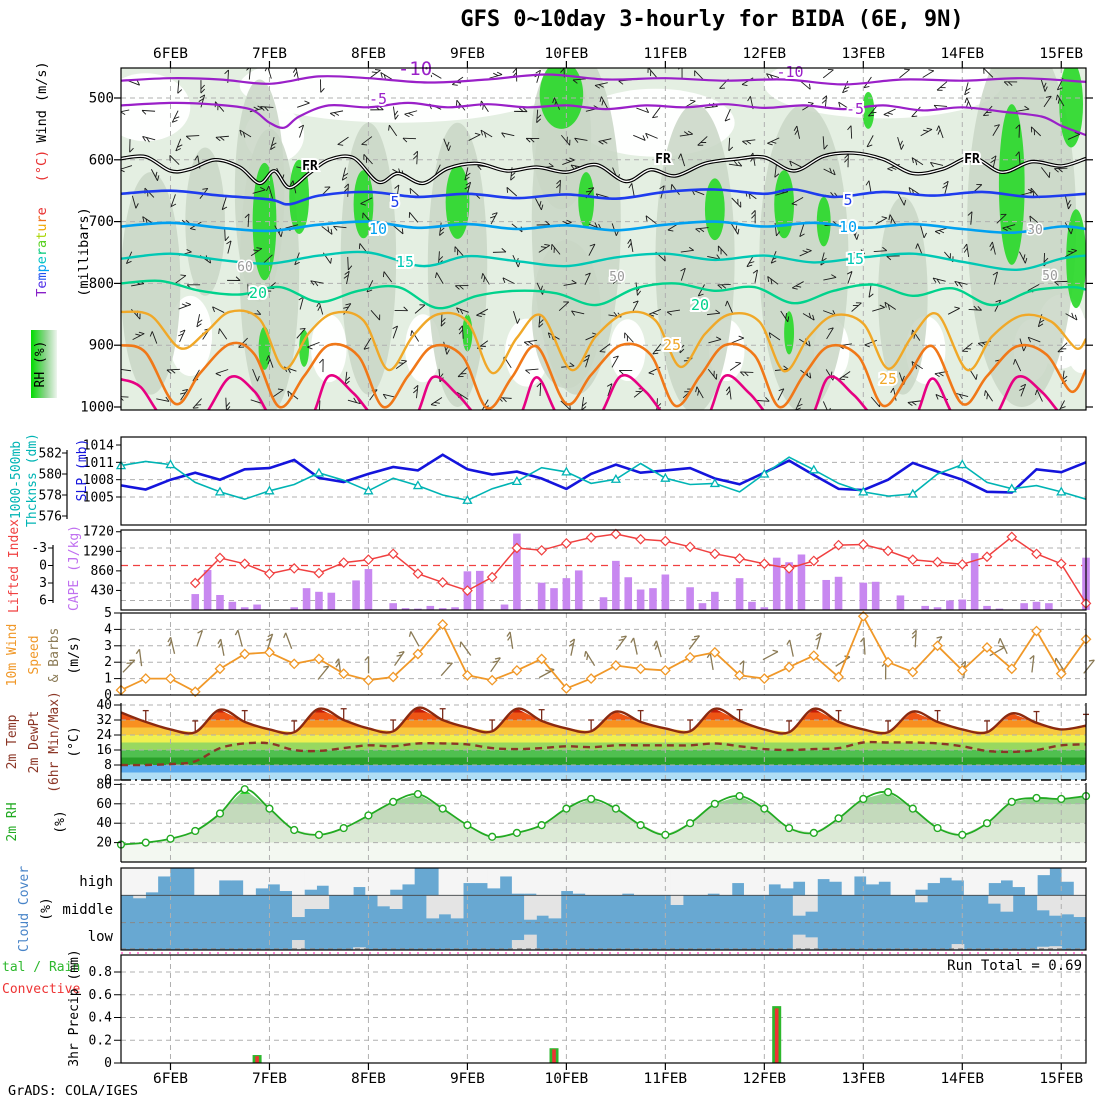 This screenshot has width=1100, height=1104. Describe the element at coordinates (12, 821) in the screenshot. I see `rh2m-axis-label: 2m RH` at that location.